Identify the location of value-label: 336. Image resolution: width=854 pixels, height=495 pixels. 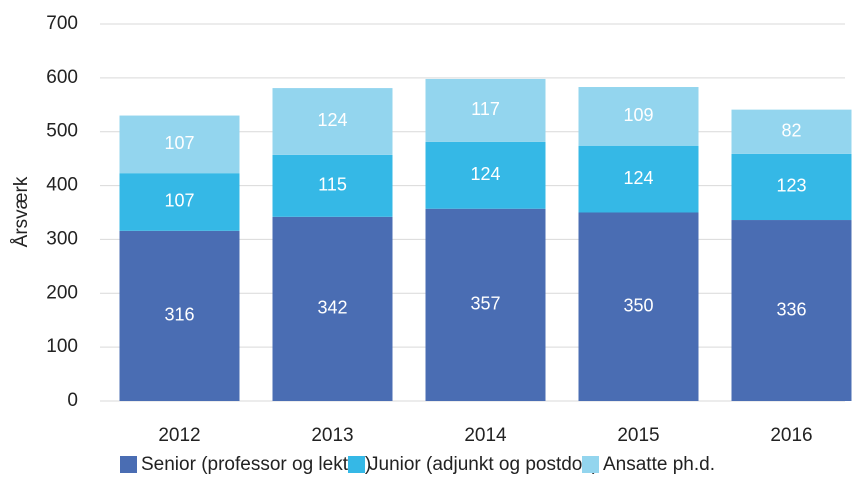
(791, 309).